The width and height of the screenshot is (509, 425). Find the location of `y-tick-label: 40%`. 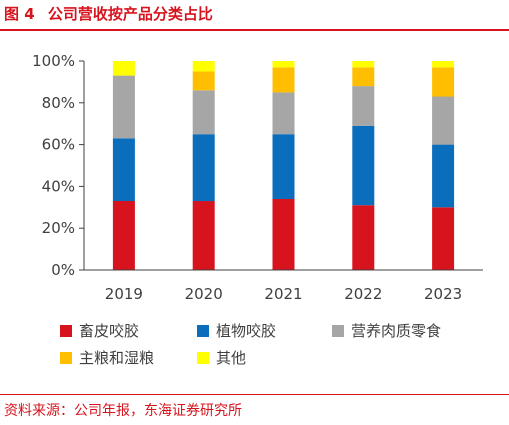

y-tick-label: 40% is located at coordinates (58, 186).